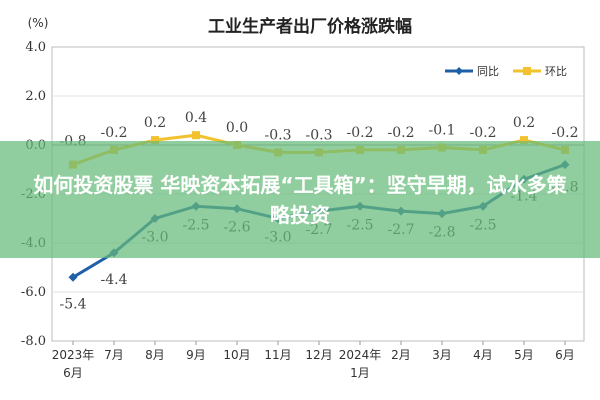  I want to click on watermark-text: 如何投资股票 华映资本拓展“工具箱”：坚守早期，试水多策略投资, so click(300, 199).